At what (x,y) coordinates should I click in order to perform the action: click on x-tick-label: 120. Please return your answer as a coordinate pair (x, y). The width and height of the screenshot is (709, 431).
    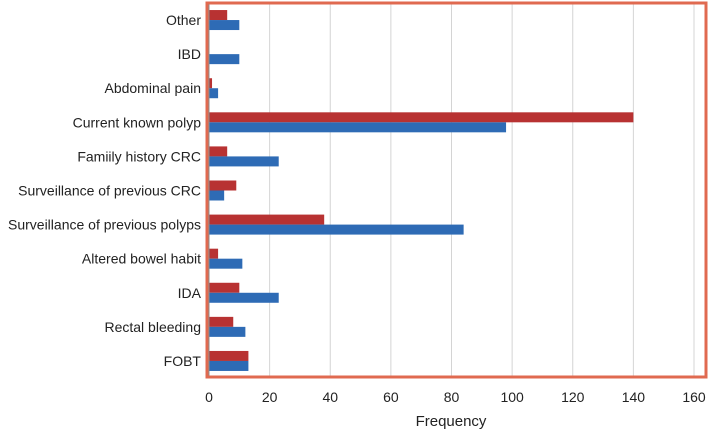
    Looking at the image, I should click on (573, 397).